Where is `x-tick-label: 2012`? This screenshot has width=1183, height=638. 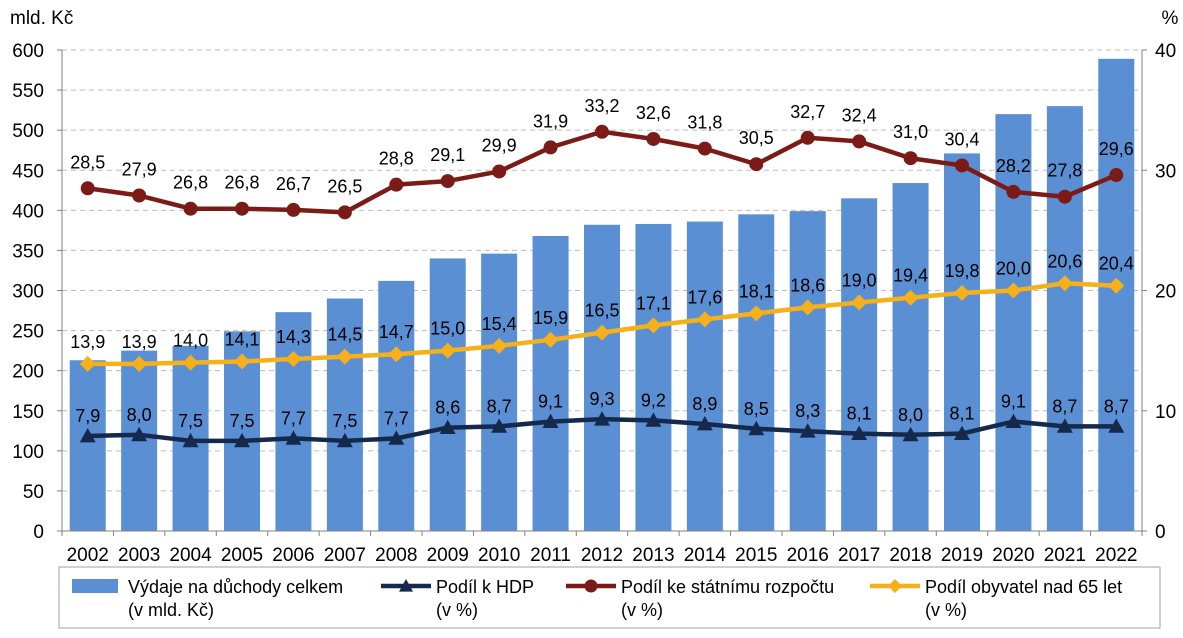 x-tick-label: 2012 is located at coordinates (602, 555).